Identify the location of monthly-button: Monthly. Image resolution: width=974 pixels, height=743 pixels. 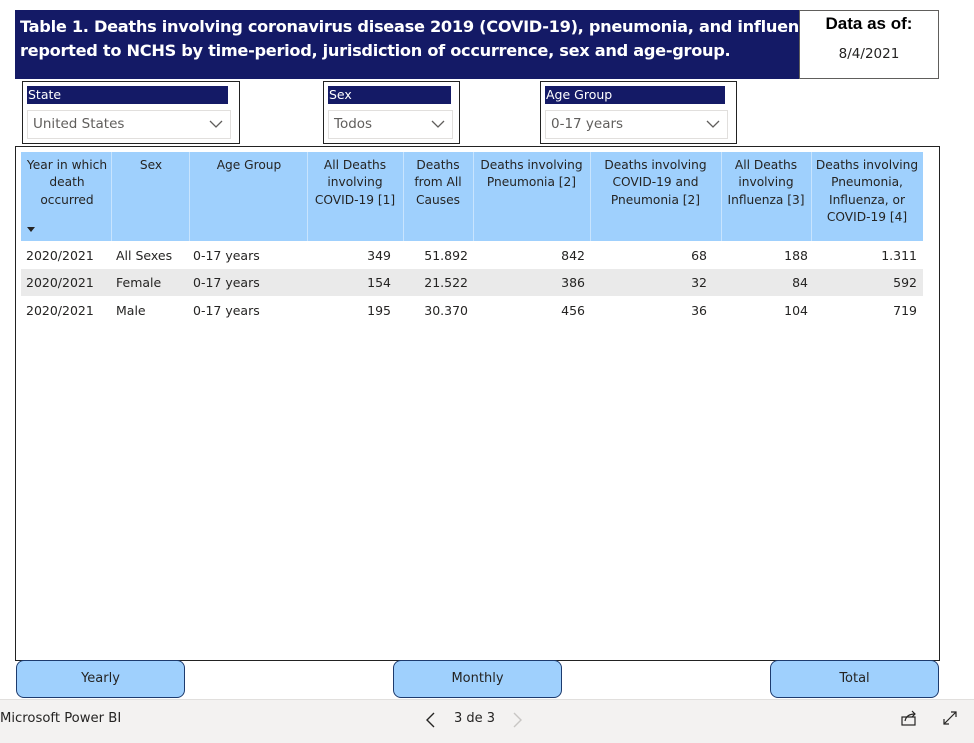
(477, 679).